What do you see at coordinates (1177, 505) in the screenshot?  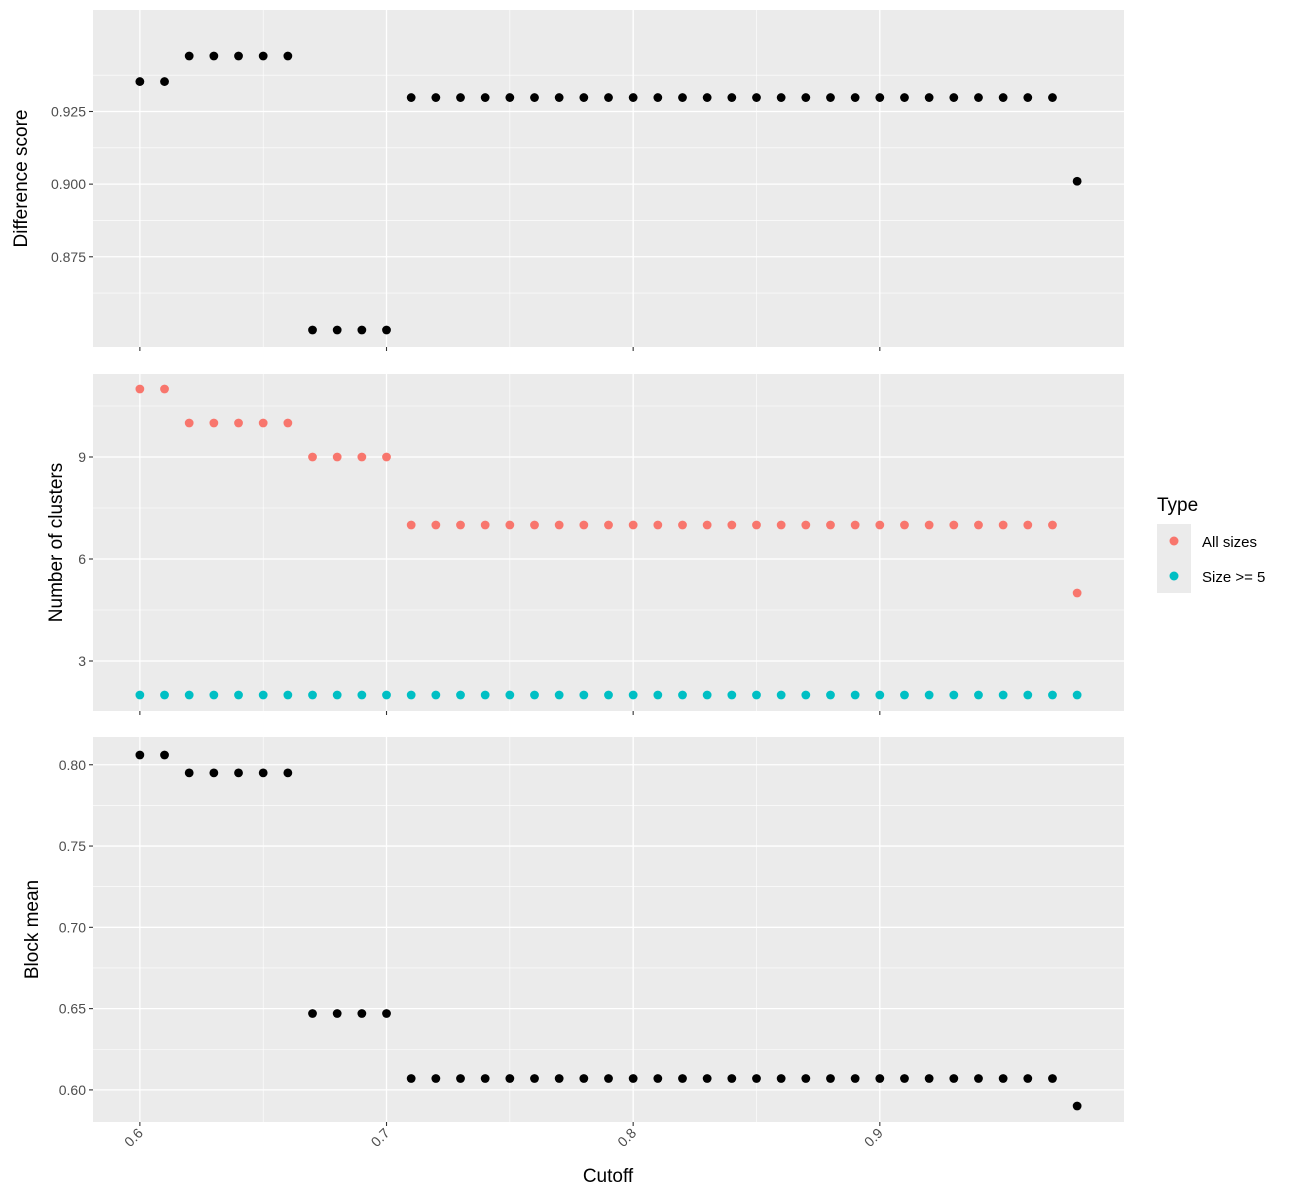 I see `legend-title: Type` at bounding box center [1177, 505].